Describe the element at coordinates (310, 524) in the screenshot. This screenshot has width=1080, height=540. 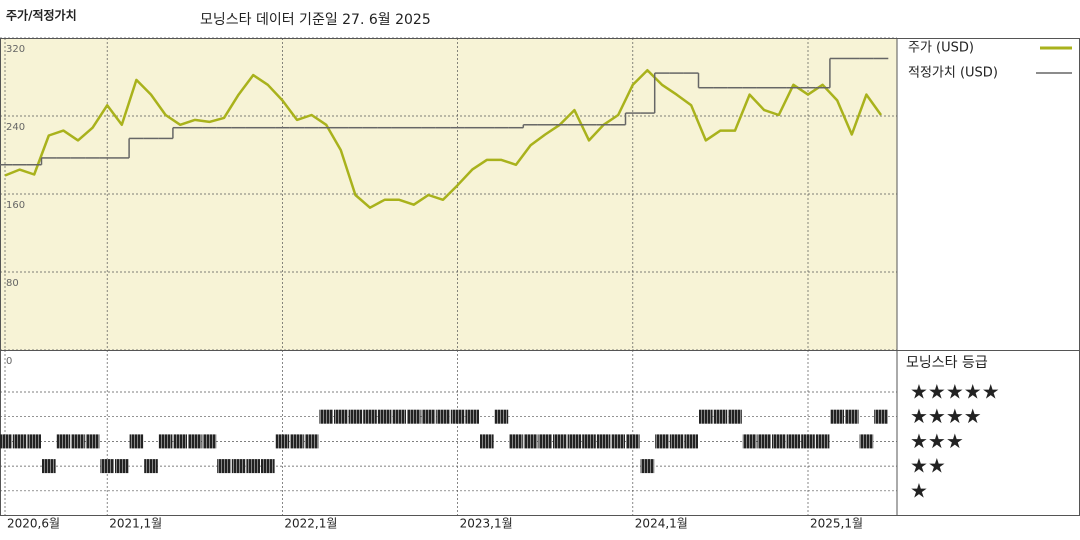
I see `x-tick-label: 2022,1월` at that location.